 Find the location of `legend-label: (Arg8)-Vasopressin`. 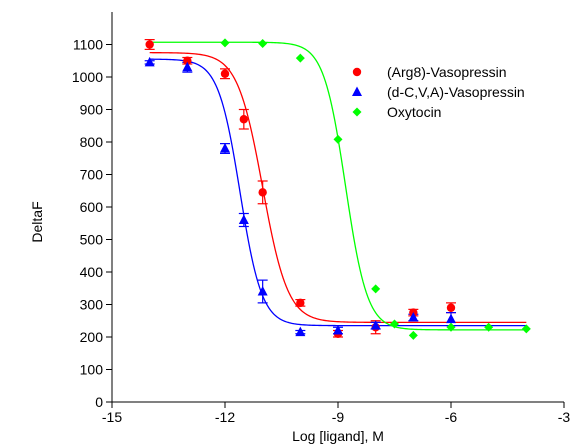

legend-label: (Arg8)-Vasopressin is located at coordinates (447, 72).